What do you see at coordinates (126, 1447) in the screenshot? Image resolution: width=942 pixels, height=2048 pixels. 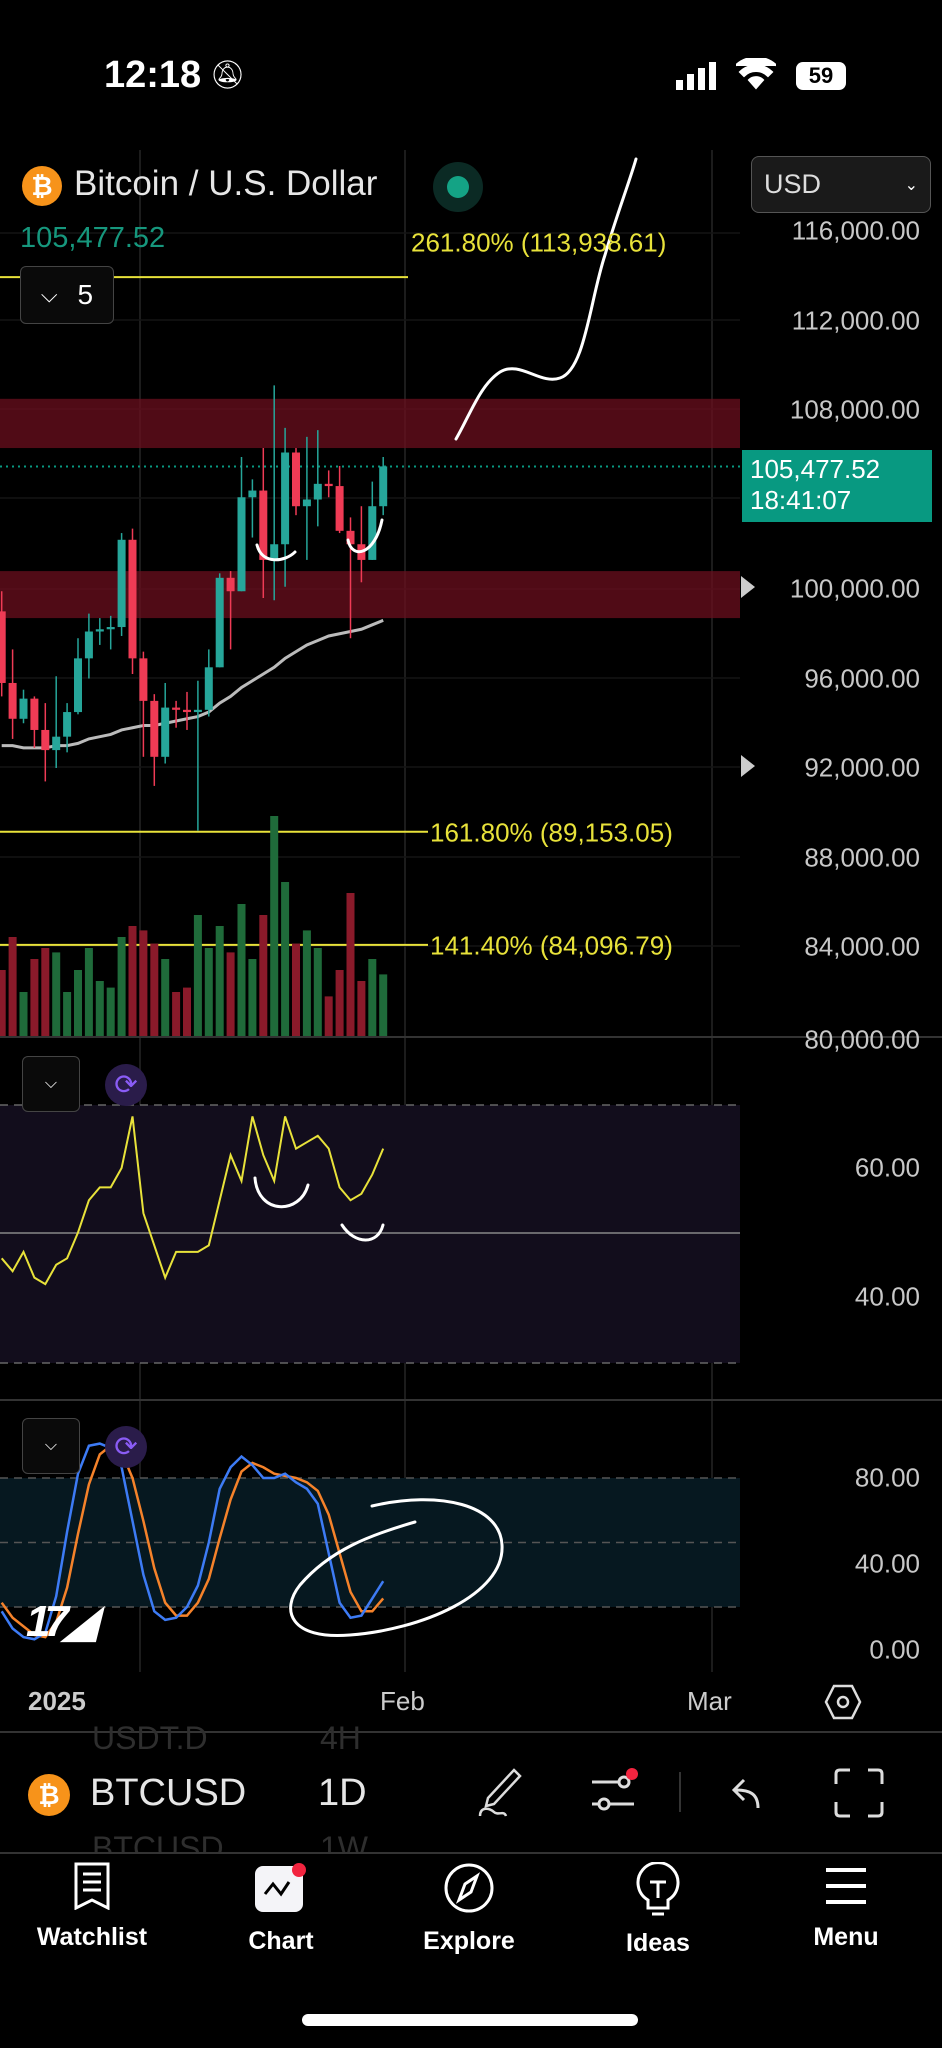 I see `stoch-settings-icon: ⟳` at bounding box center [126, 1447].